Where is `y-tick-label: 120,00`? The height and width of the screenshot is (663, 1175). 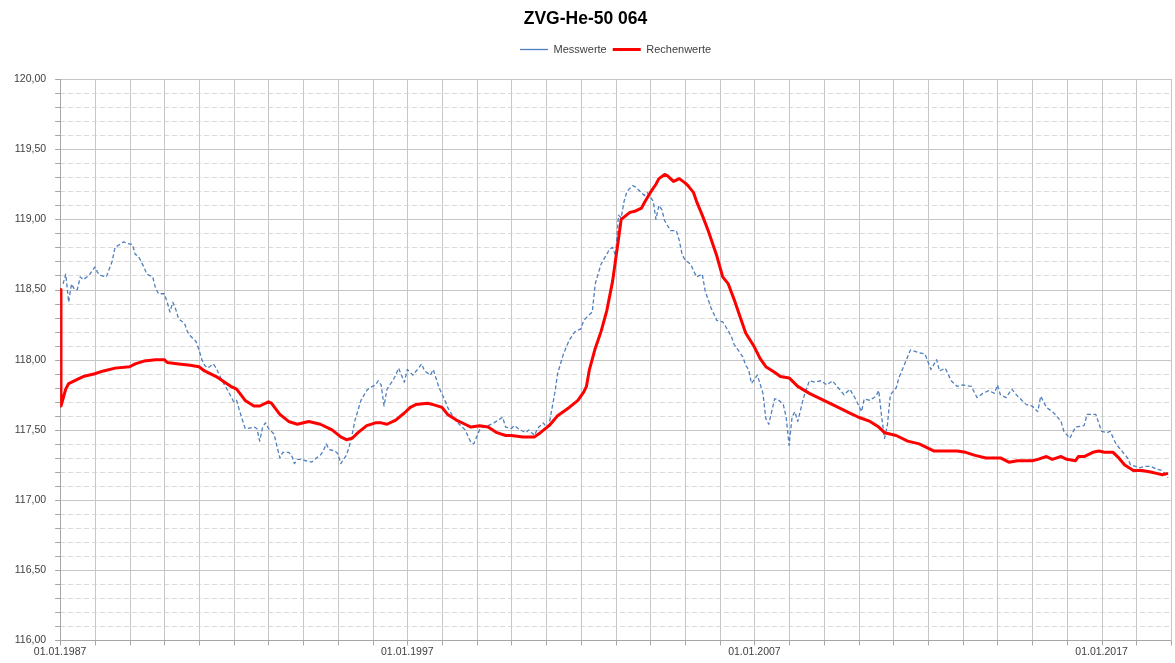 y-tick-label: 120,00 is located at coordinates (30, 77).